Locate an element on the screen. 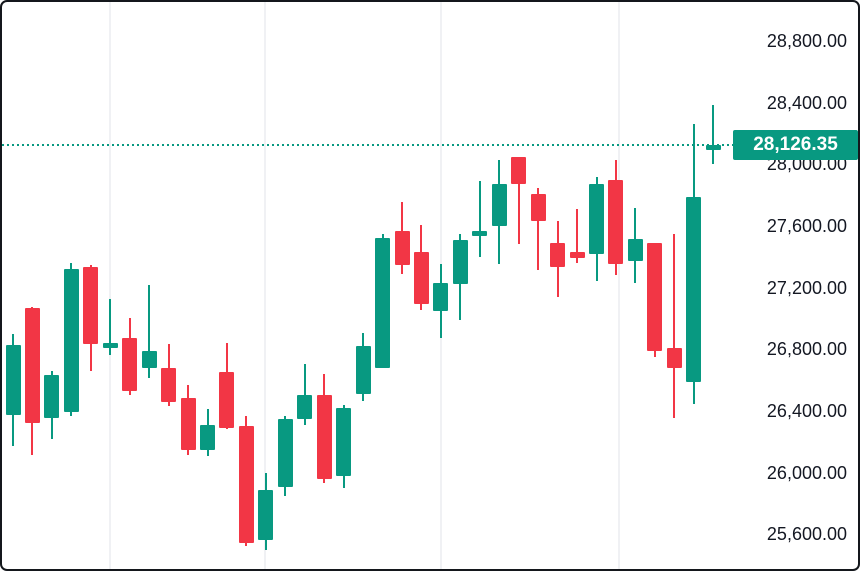  last-price-badge: 28,126.35 is located at coordinates (795, 144).